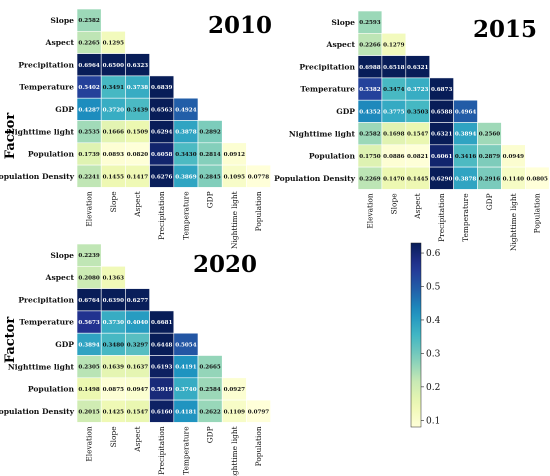  Describe the element at coordinates (490, 179) in the screenshot. I see `cell-value-label: 0.2916` at that location.